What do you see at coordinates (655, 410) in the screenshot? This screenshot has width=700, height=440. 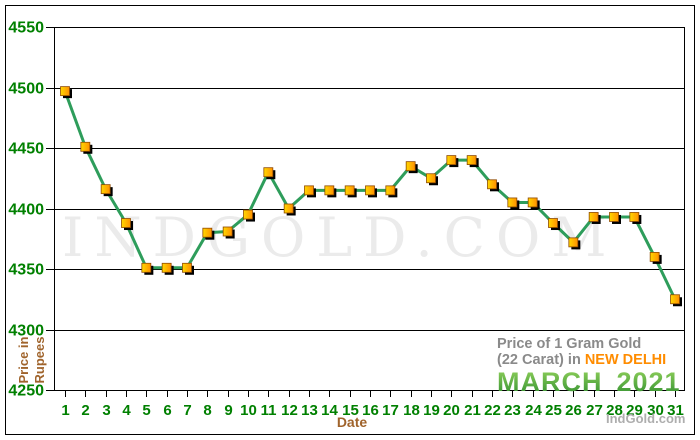 I see `x-tick-label: 30` at bounding box center [655, 410].